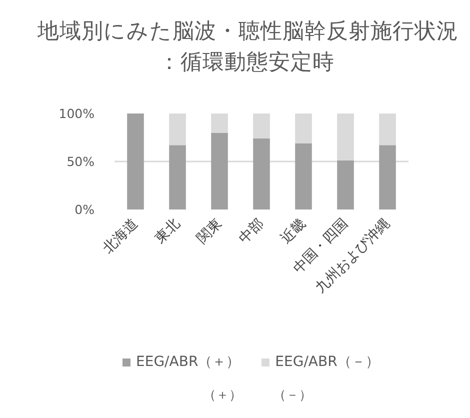 This screenshot has height=418, width=470. Describe the element at coordinates (246, 62) in the screenshot. I see `chart-subtitle: ：循環動態安定時` at that location.